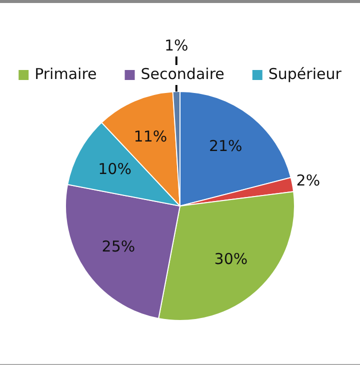 This screenshot has width=360, height=365. What do you see at coordinates (115, 169) in the screenshot?
I see `data-label: 10%` at bounding box center [115, 169].